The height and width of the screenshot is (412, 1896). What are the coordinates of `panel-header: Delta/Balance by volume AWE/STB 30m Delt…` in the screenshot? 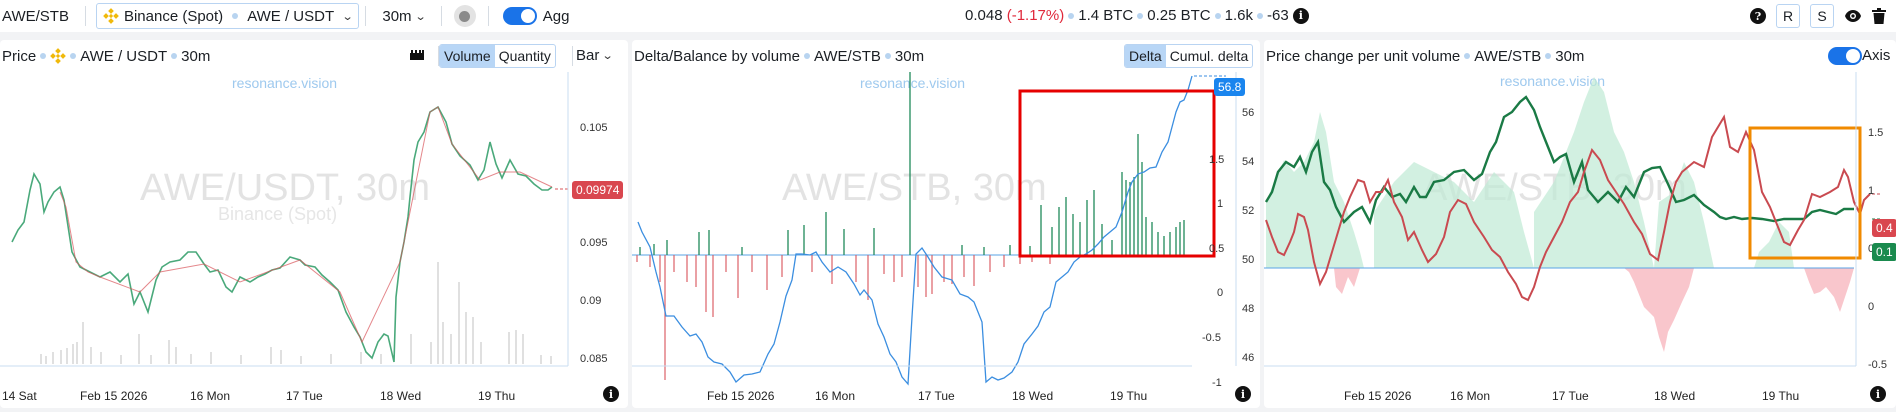 It's located at (946, 56).